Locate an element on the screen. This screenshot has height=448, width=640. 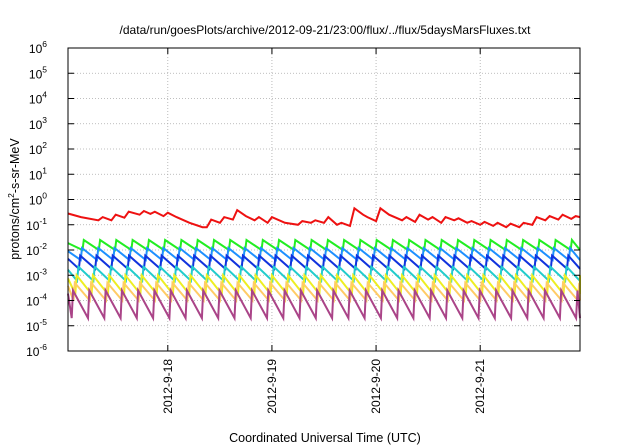
y-tick-label: 10⁻⁵ is located at coordinates (36, 325).